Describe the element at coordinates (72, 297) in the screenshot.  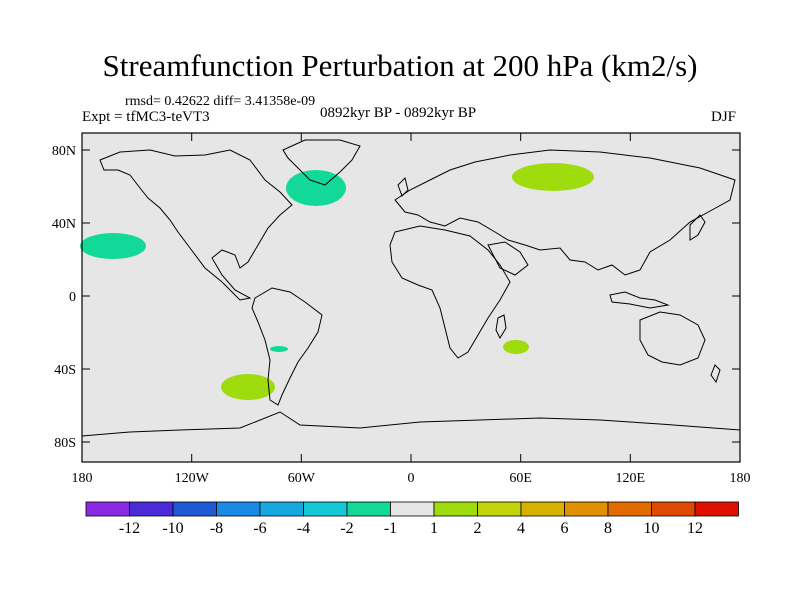
I see `y-tick-label: 0` at that location.